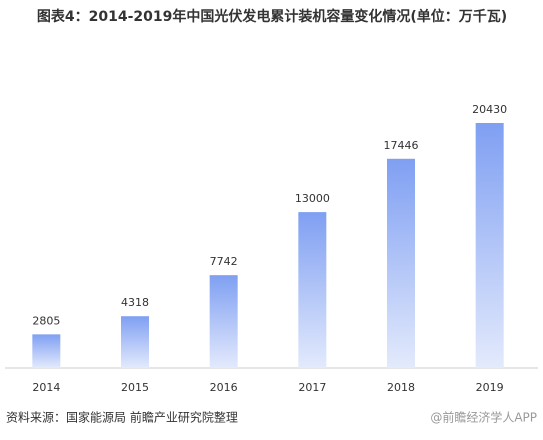  What do you see at coordinates (490, 387) in the screenshot?
I see `x-tick-label: 2019` at bounding box center [490, 387].